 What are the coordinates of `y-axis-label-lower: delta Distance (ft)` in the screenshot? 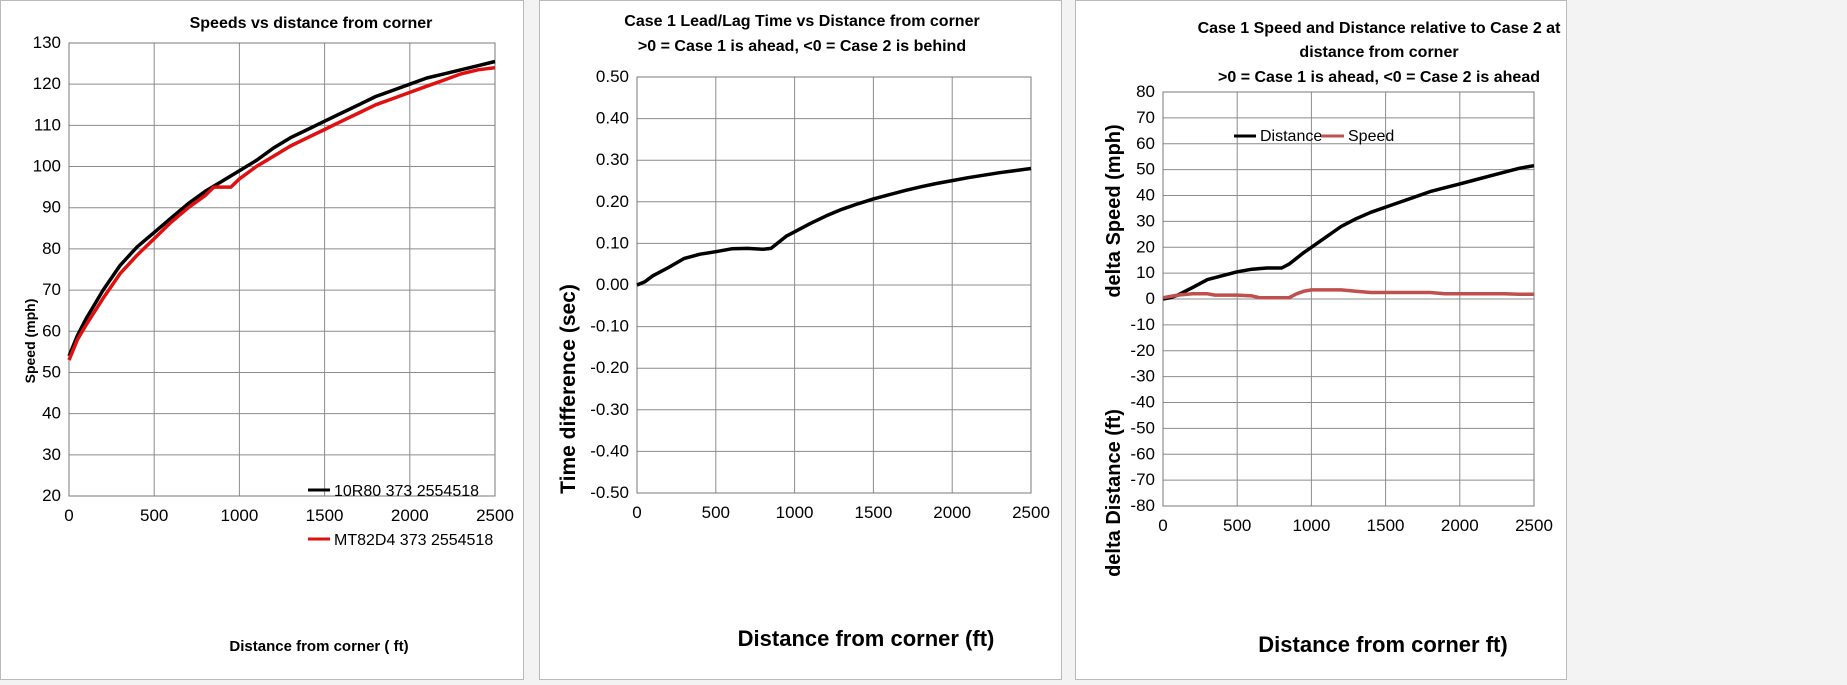 It's located at (1114, 493).